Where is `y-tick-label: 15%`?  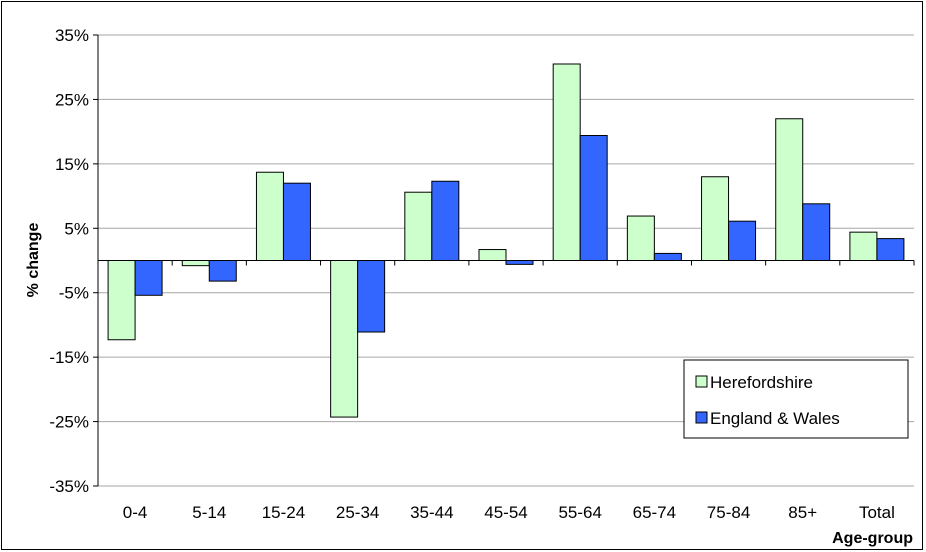 y-tick-label: 15% is located at coordinates (72, 164).